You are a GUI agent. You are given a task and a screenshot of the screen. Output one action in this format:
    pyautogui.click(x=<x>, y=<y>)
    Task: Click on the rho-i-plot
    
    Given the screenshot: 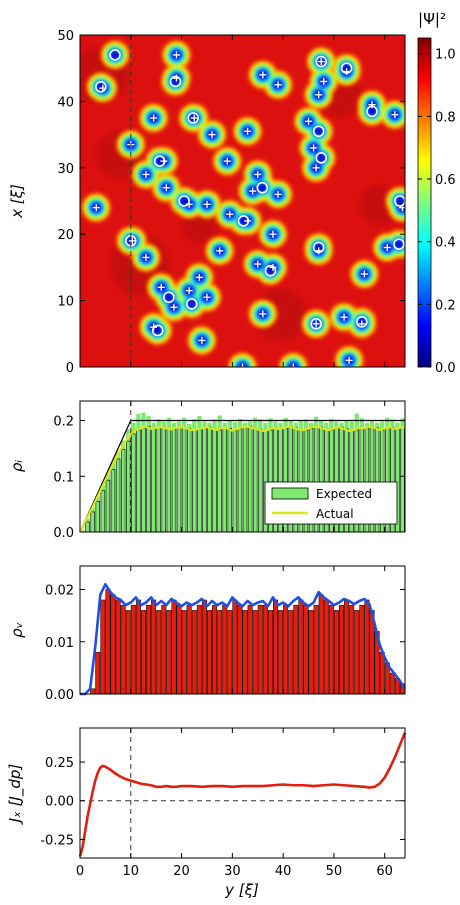 What is the action you would take?
    pyautogui.click(x=242, y=467)
    